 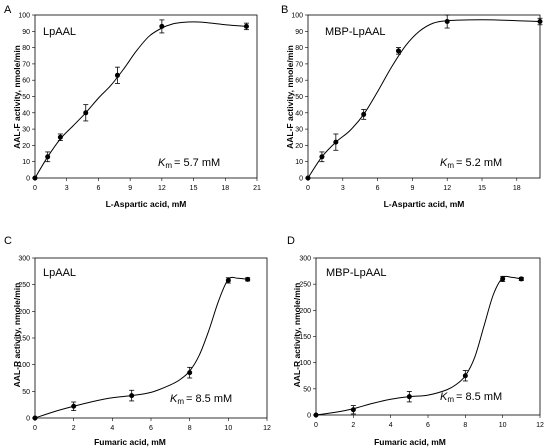 I want to click on panel-d-km-subscript: m, so click(x=450, y=399).